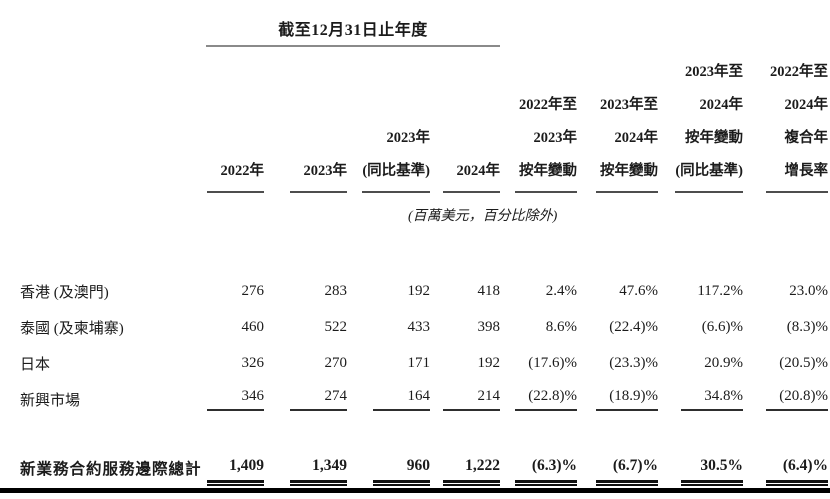 The width and height of the screenshot is (830, 499). What do you see at coordinates (709, 124) in the screenshot?
I see `col-header-text: 2023年至 2024年 按年變動 (同比基準)` at bounding box center [709, 124].